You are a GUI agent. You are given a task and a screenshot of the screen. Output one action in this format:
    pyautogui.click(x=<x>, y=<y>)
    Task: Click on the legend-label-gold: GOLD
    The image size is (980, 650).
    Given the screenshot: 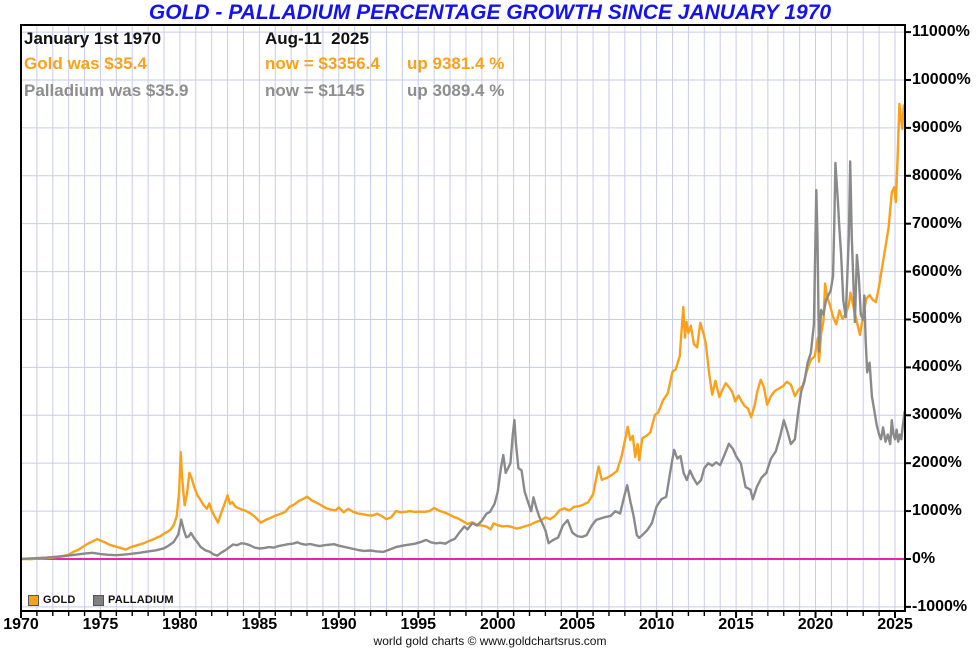 What is the action you would take?
    pyautogui.click(x=59, y=600)
    